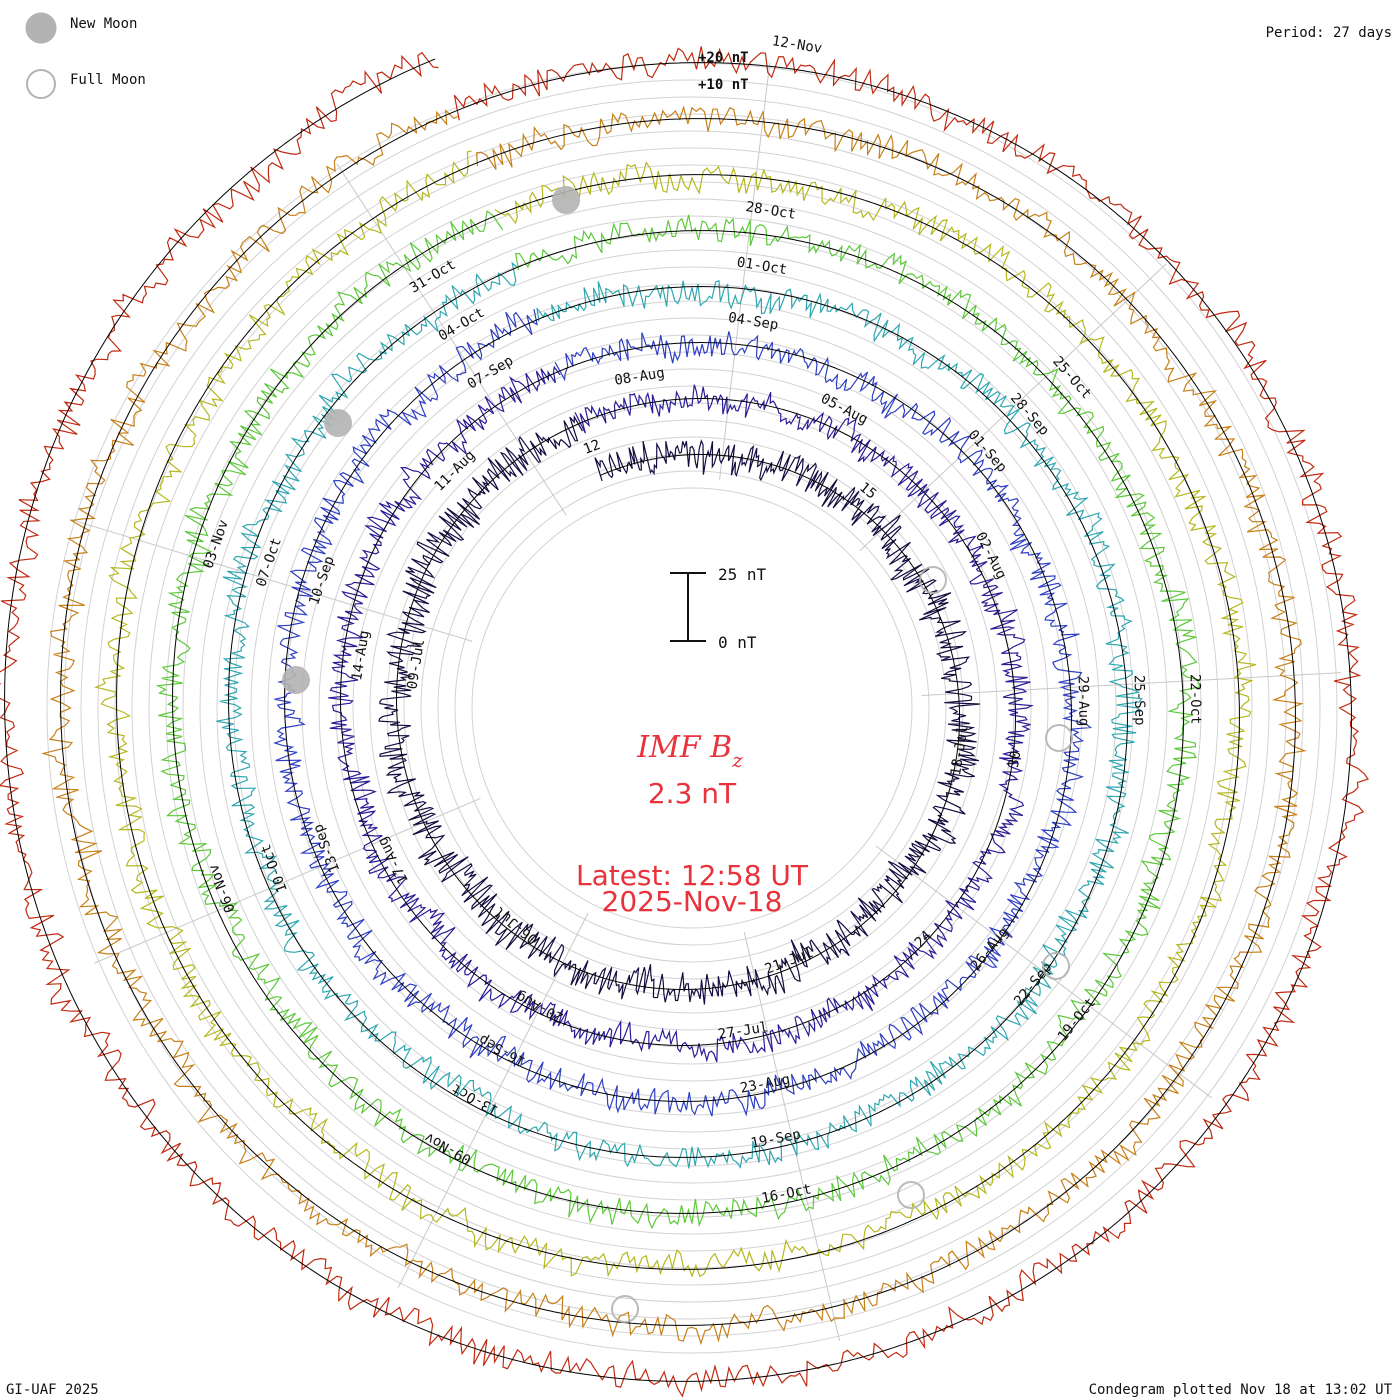 This screenshot has width=1400, height=1400. Describe the element at coordinates (737, 642) in the screenshot. I see `scale-bottom-label: 0 nT` at that location.